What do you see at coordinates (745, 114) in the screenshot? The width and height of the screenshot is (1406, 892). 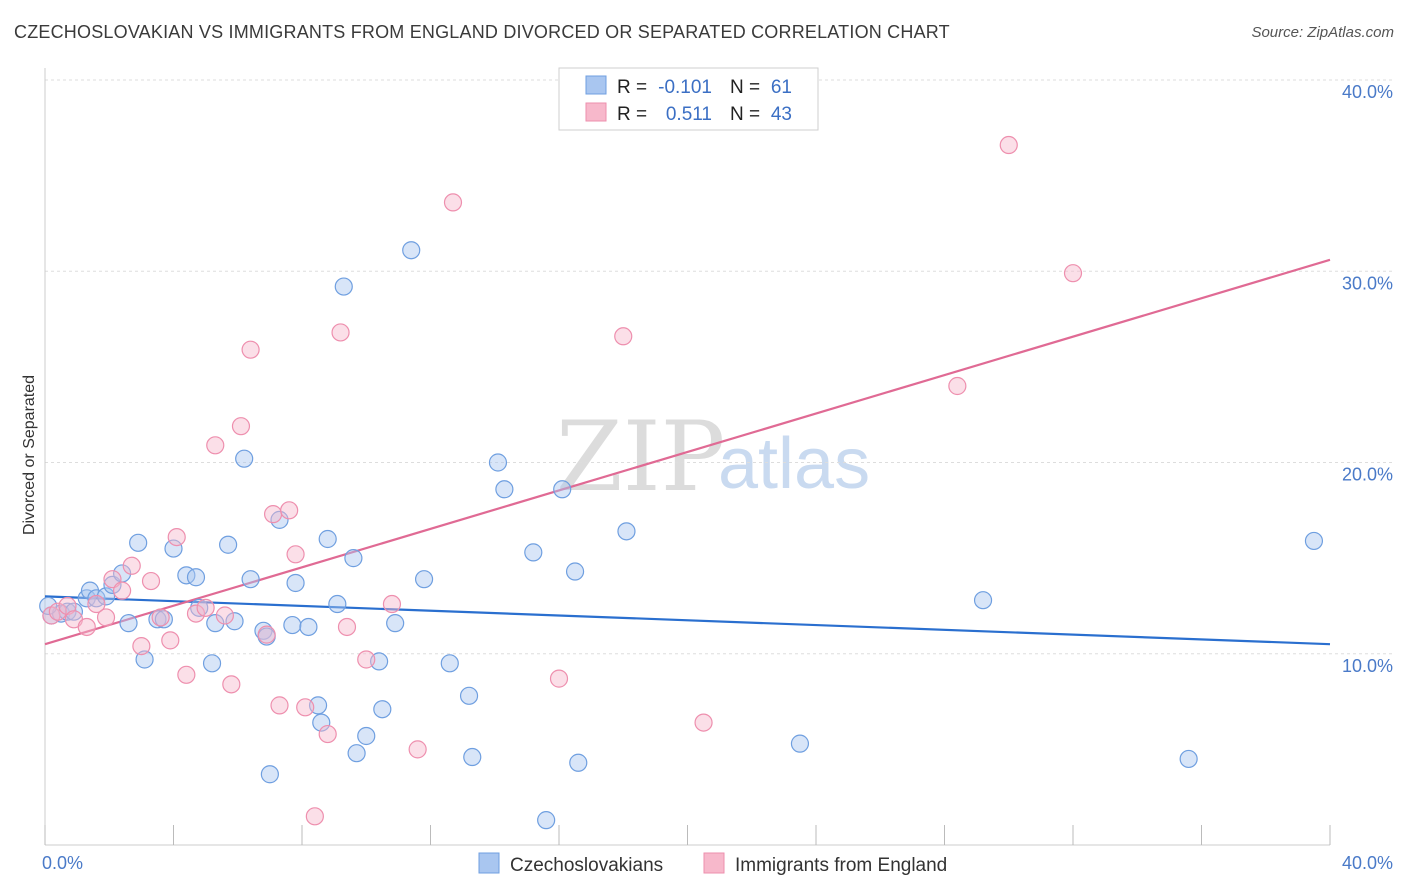 I see `legend-n-label-2: N =` at bounding box center [745, 114].